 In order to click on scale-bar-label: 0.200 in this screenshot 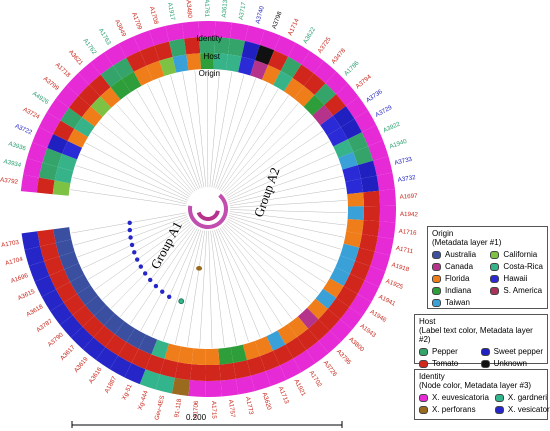, I will do `click(196, 417)`.